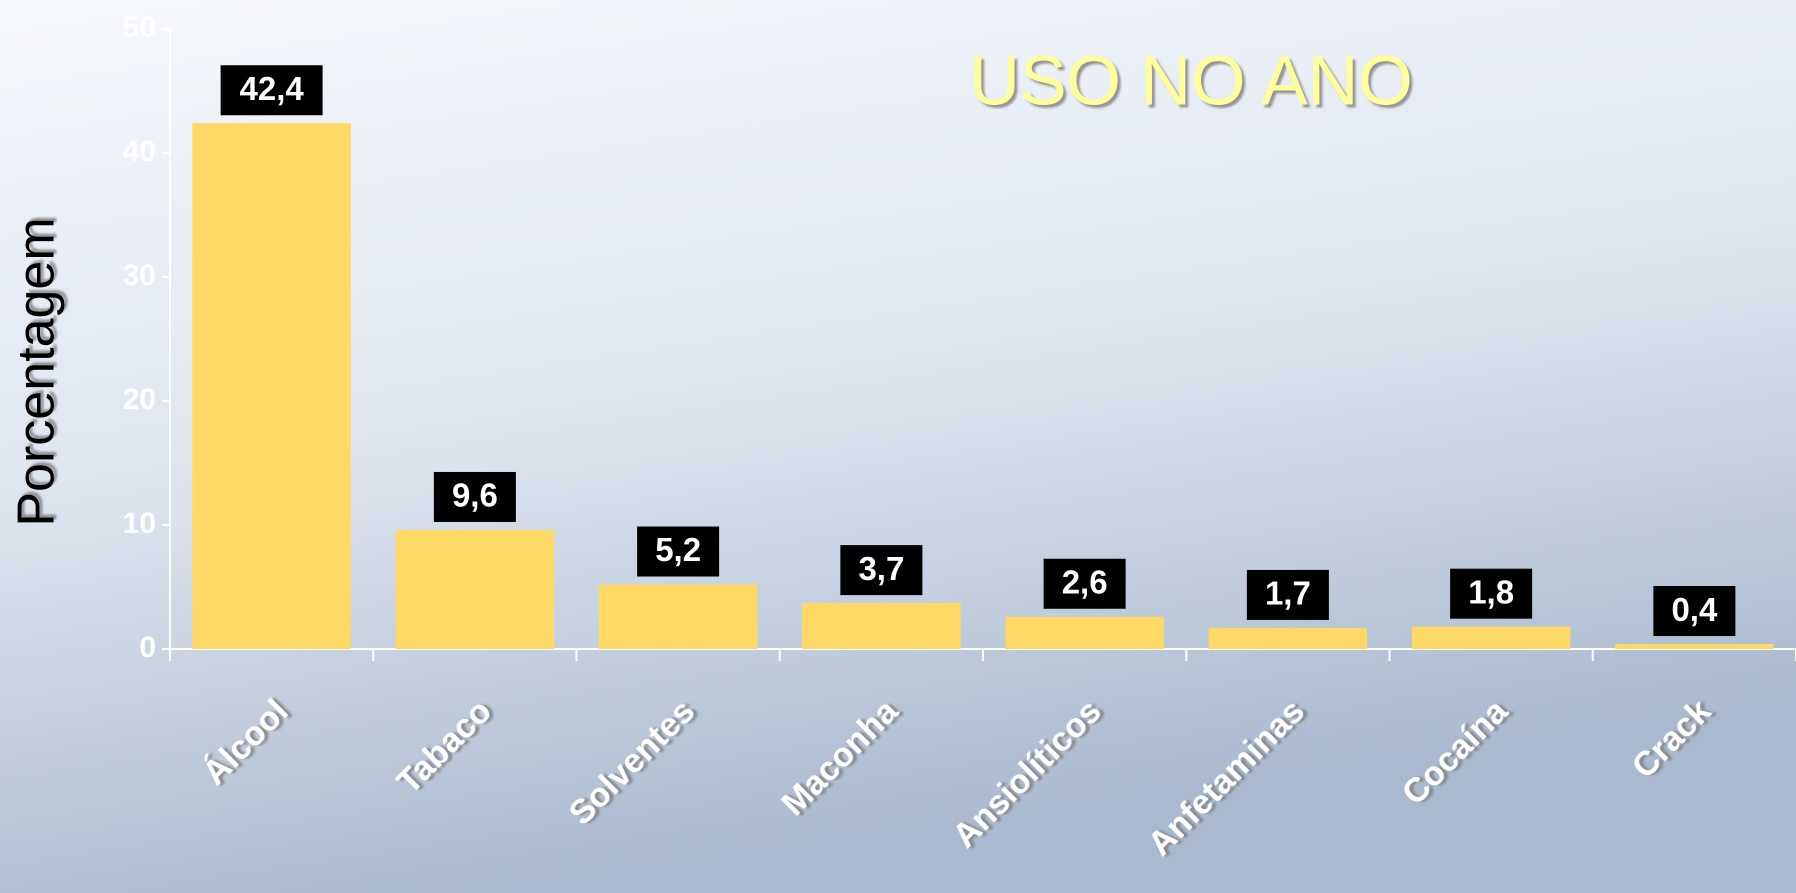 This screenshot has width=1796, height=893. I want to click on value-label: 0,4, so click(1694, 609).